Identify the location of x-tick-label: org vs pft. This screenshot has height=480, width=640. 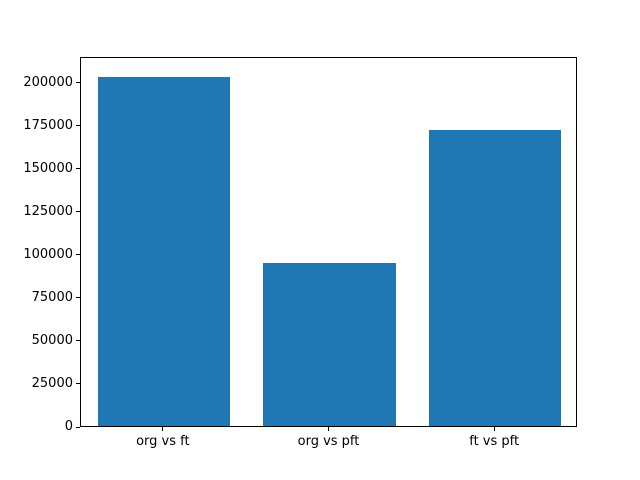
(328, 441).